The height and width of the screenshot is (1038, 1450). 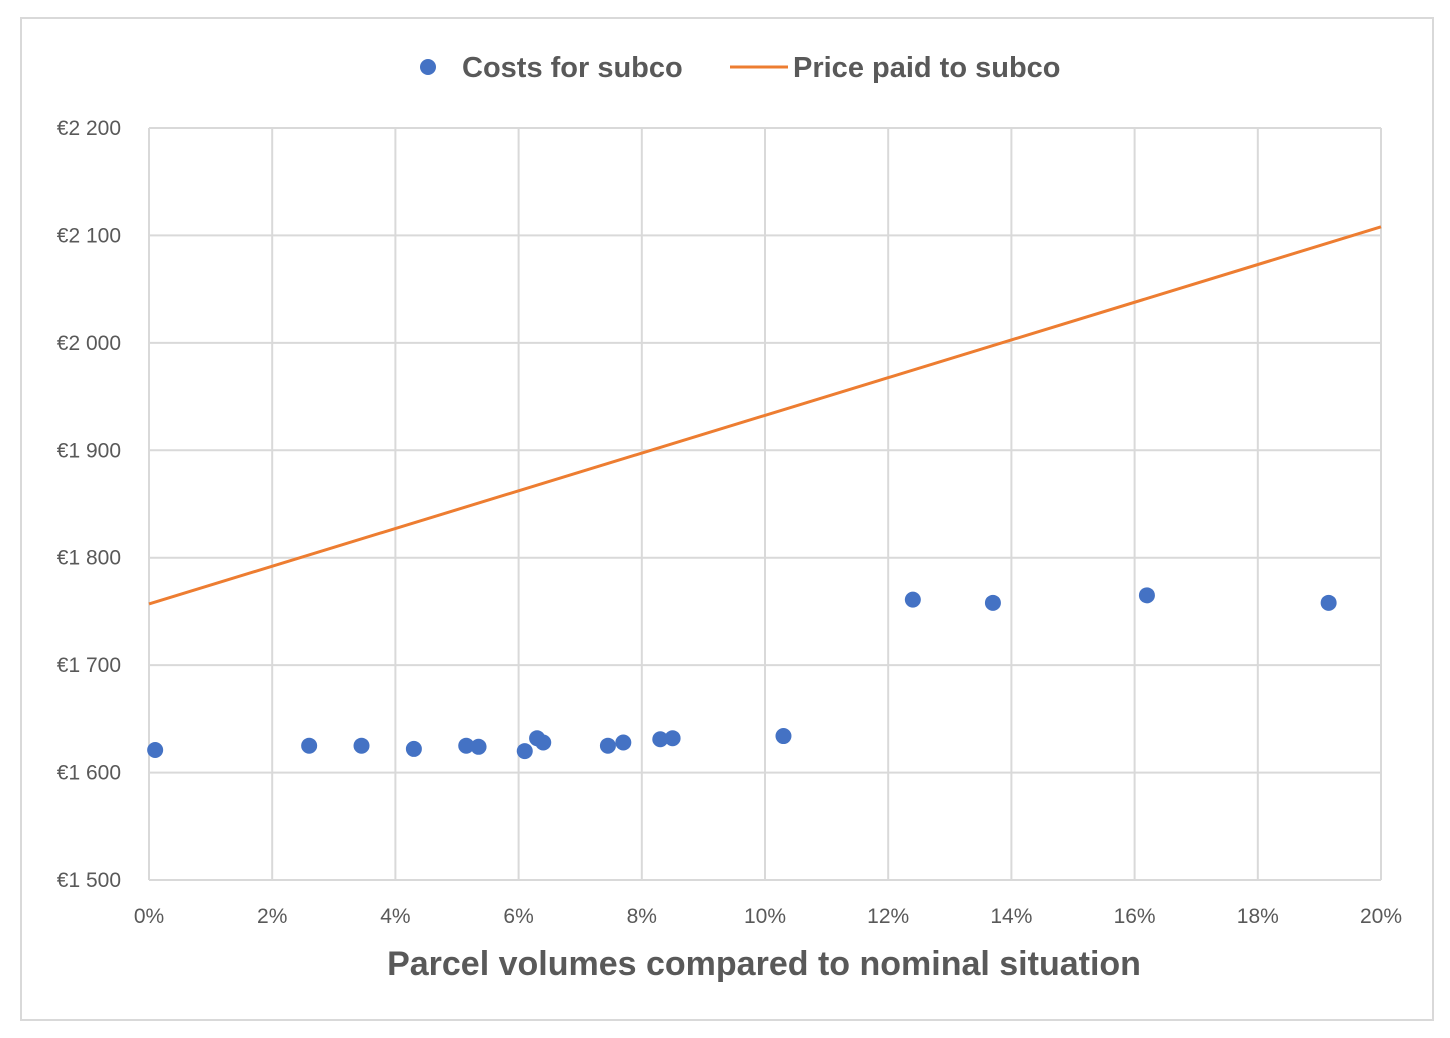 What do you see at coordinates (742, 673) in the screenshot?
I see `scatter-series` at bounding box center [742, 673].